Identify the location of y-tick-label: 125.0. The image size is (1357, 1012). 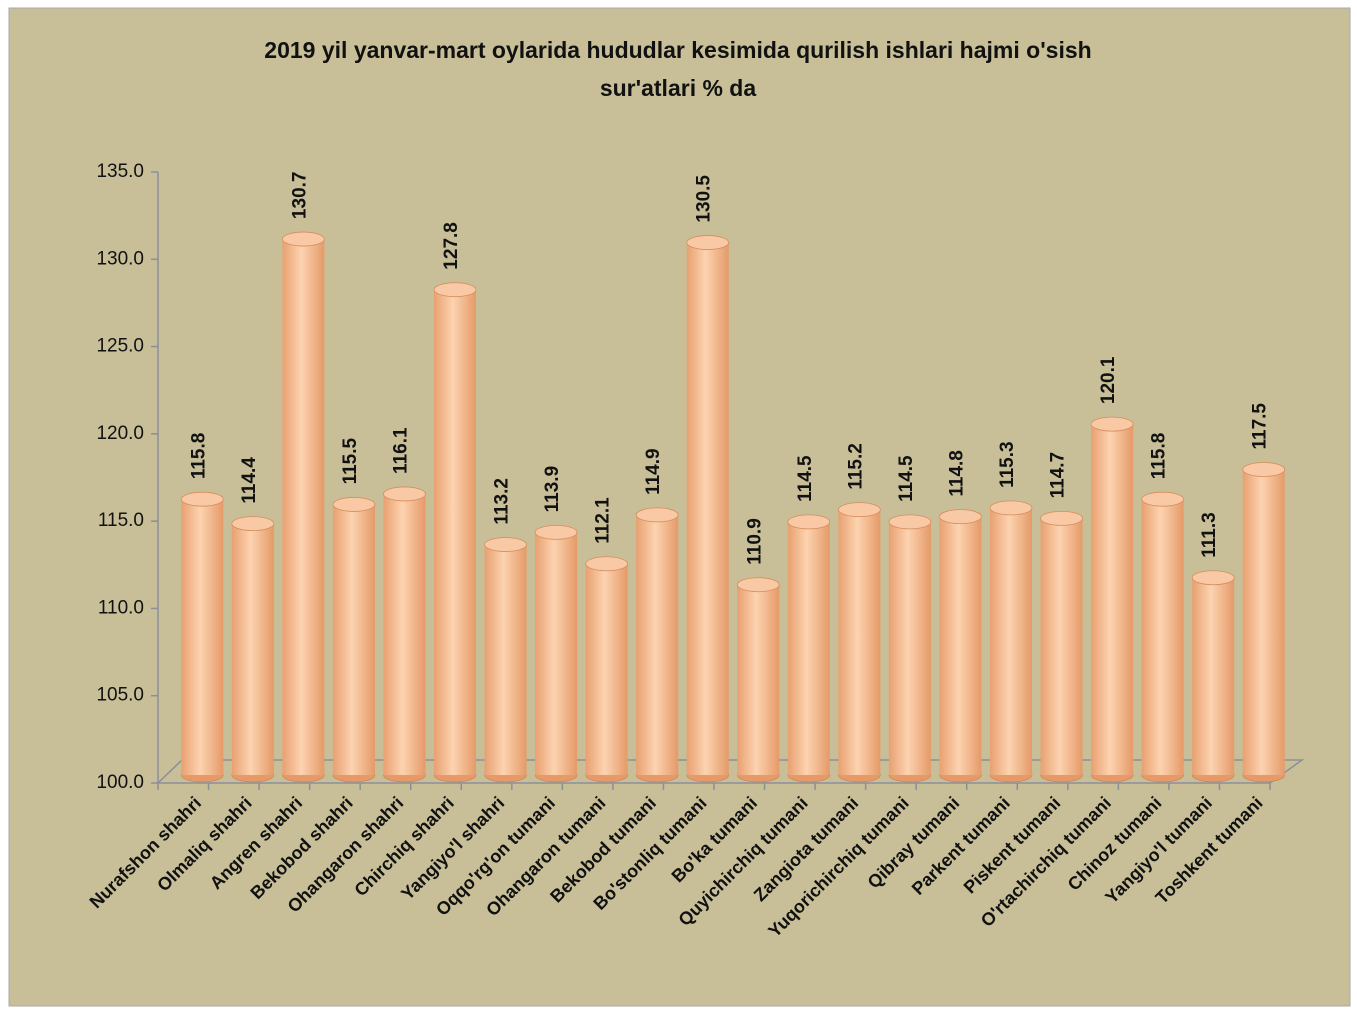
(120, 346).